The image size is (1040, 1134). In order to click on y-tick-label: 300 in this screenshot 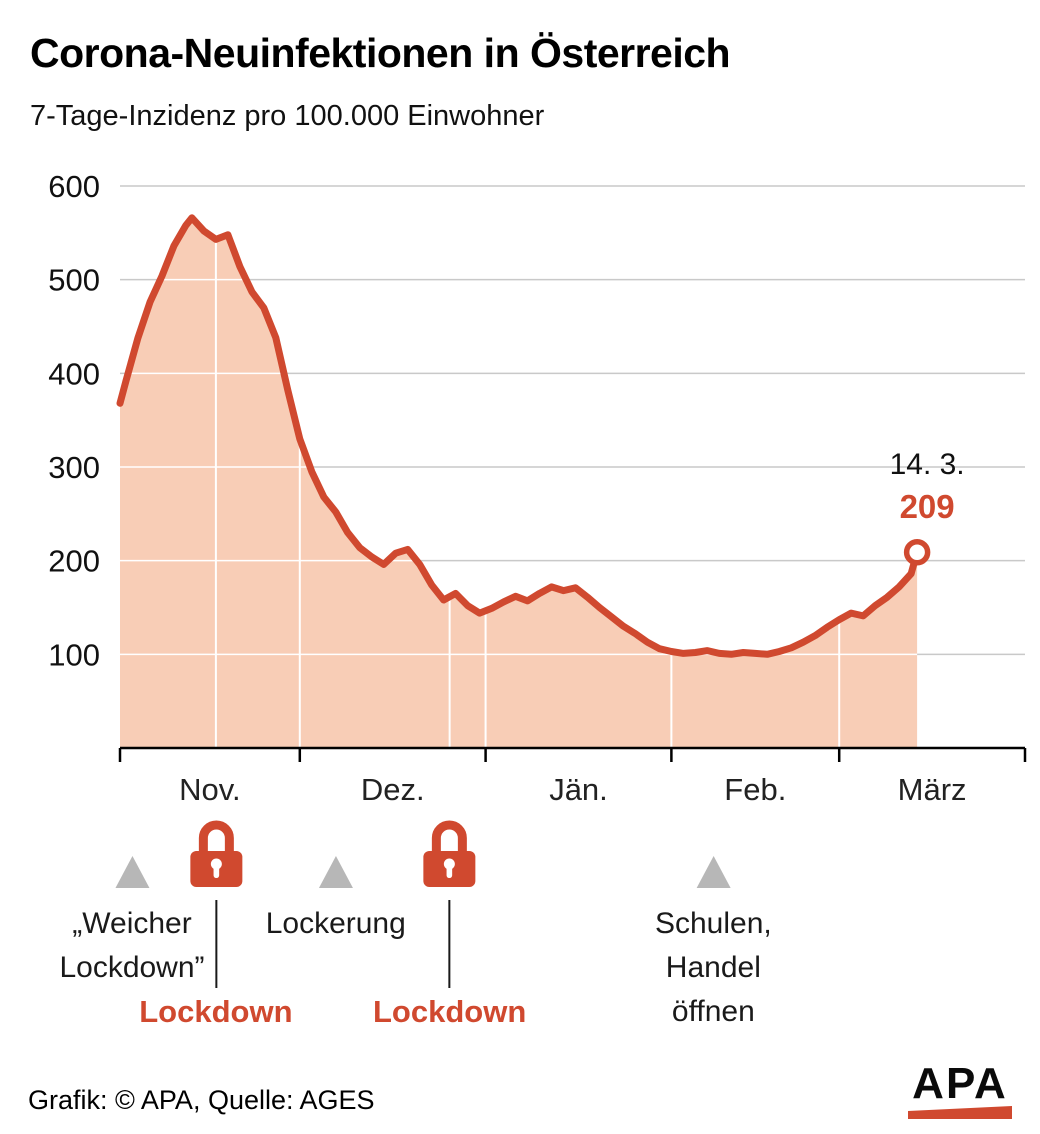, I will do `click(74, 467)`.